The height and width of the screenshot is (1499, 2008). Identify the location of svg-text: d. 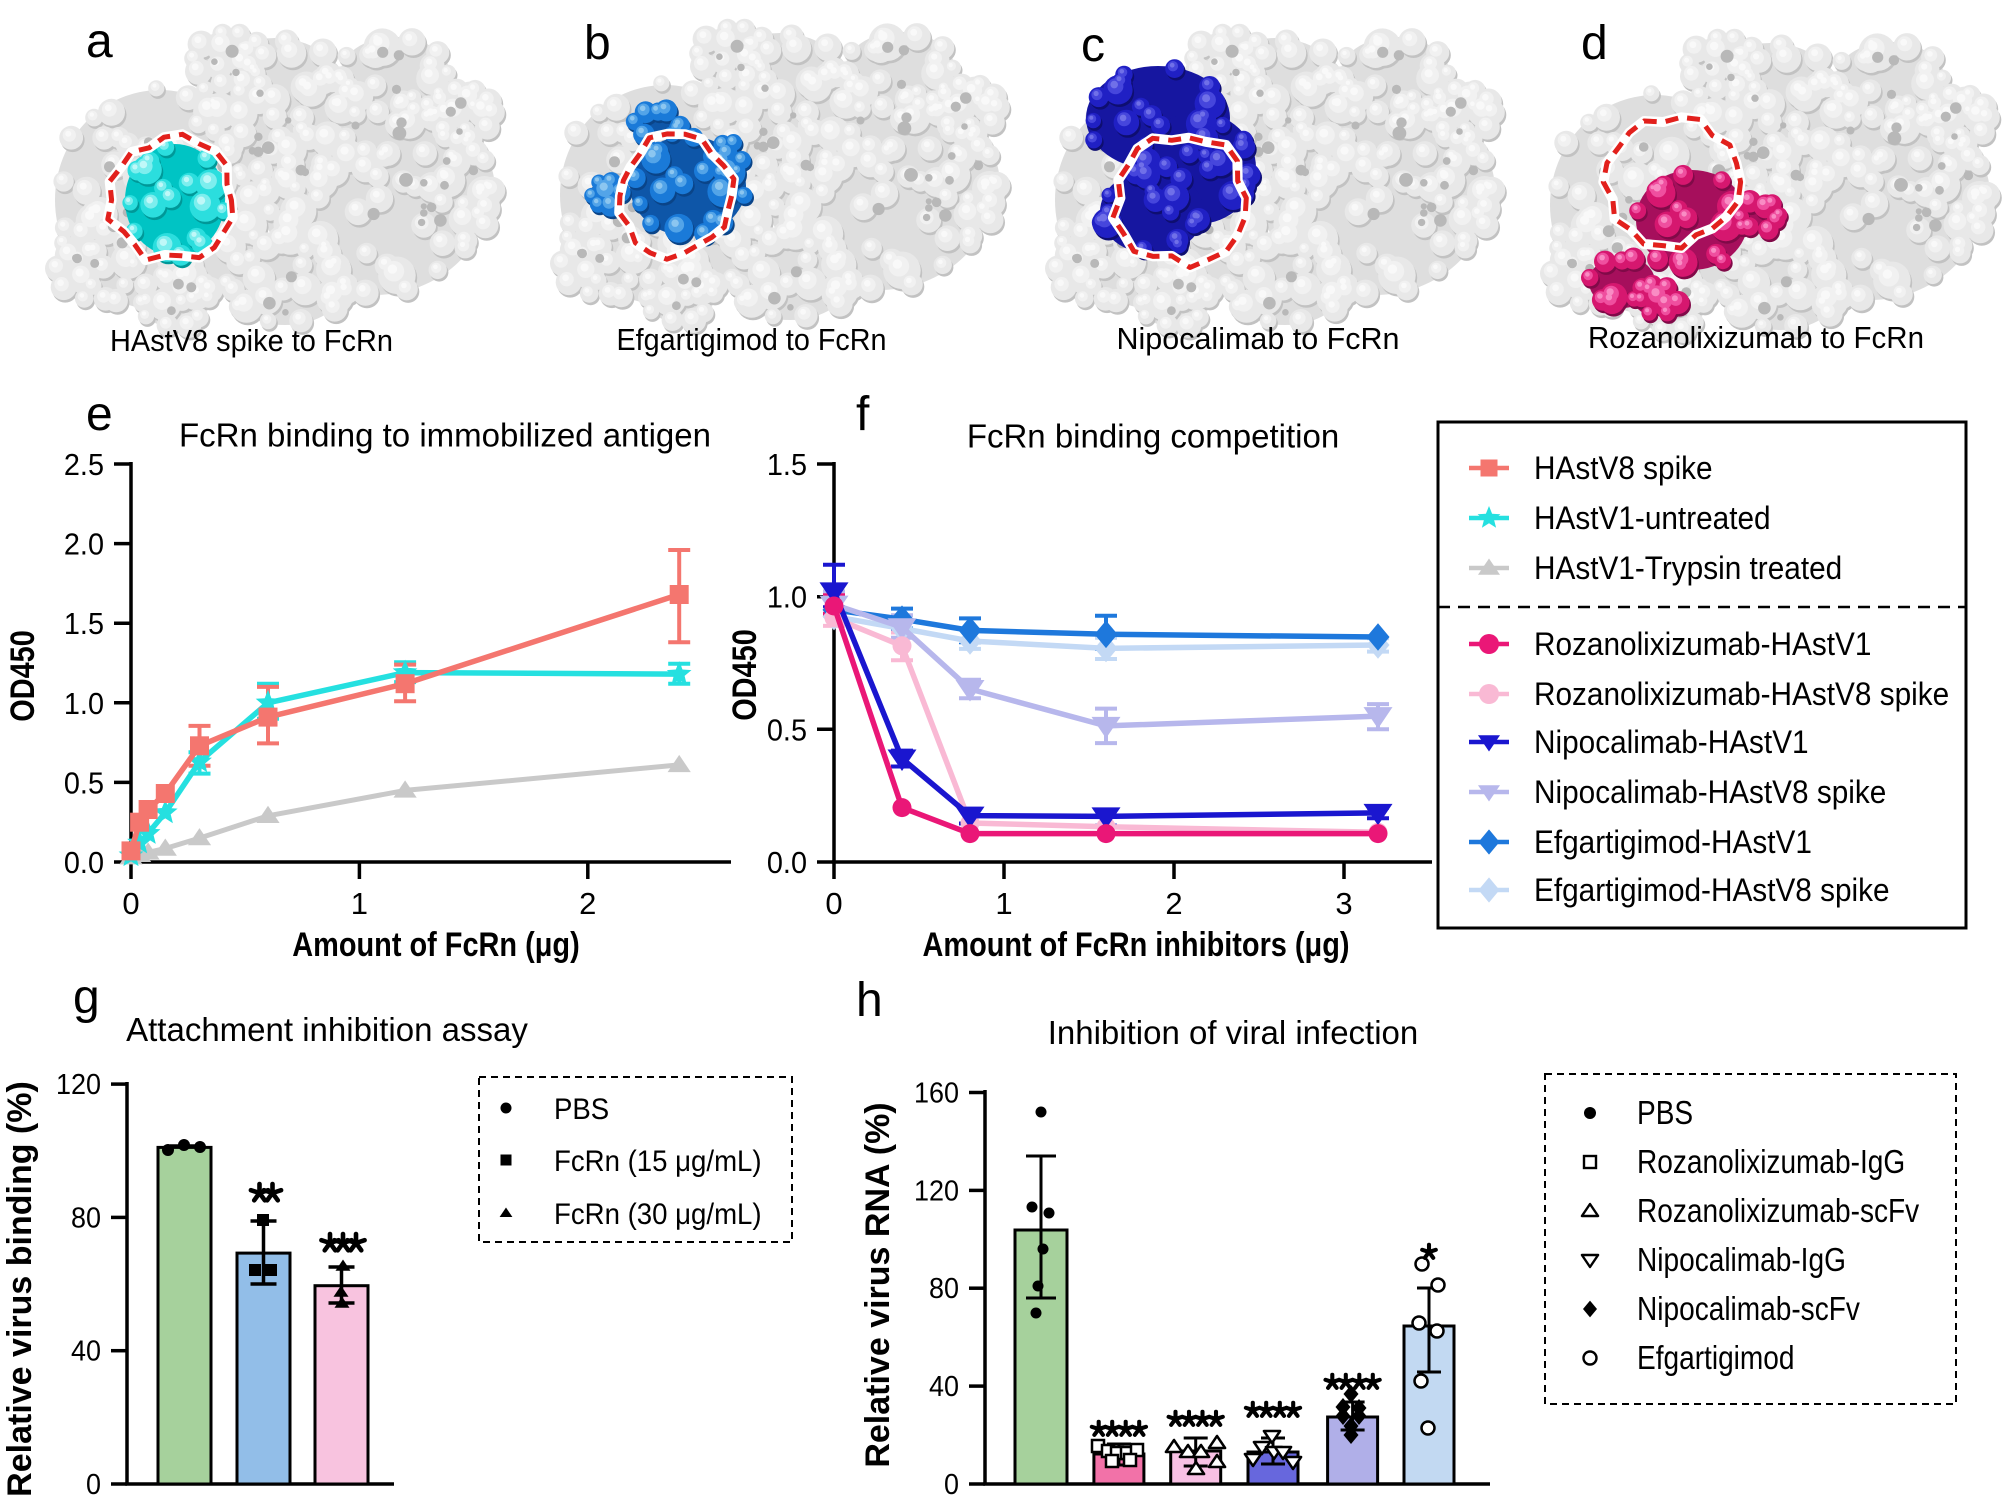
(1594, 43).